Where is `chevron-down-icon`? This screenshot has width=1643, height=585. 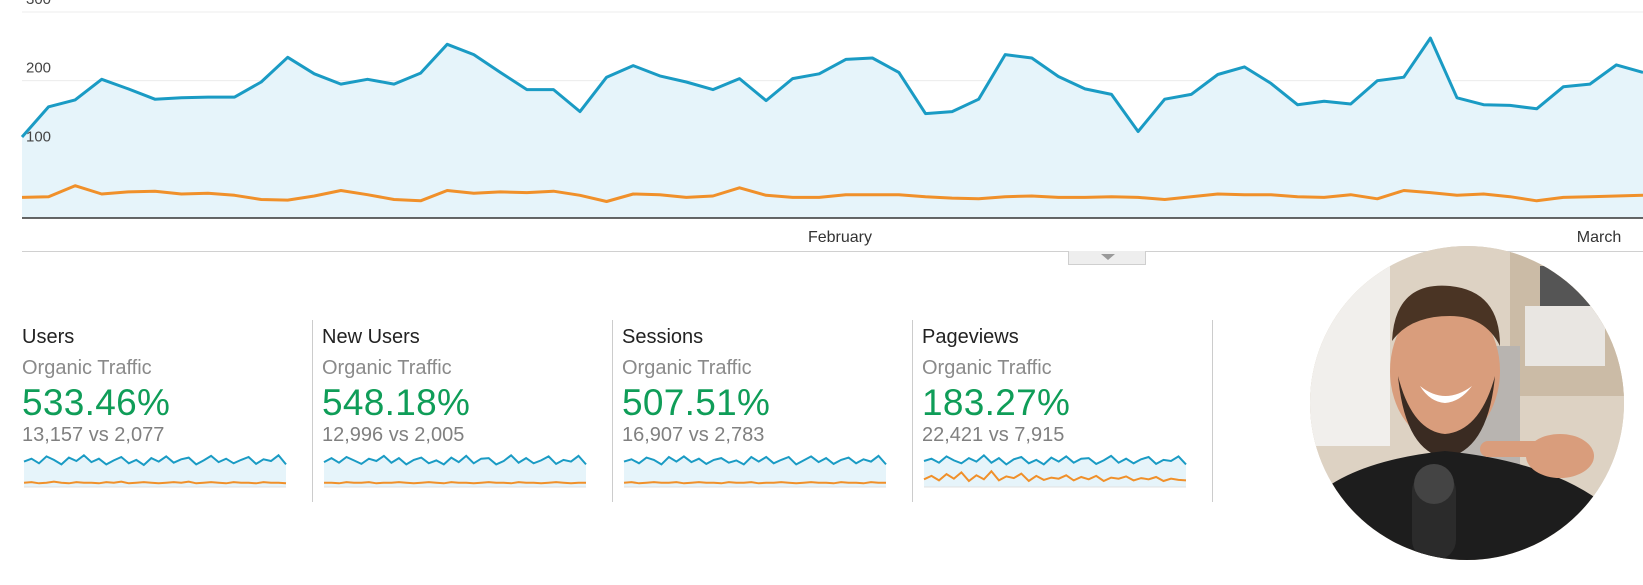
chevron-down-icon is located at coordinates (1108, 257).